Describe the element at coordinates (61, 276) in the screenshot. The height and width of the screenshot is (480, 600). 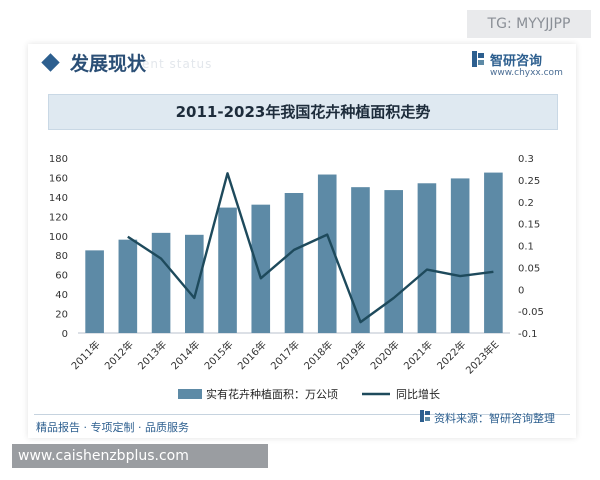
I see `y-left-tick-label: 60` at that location.